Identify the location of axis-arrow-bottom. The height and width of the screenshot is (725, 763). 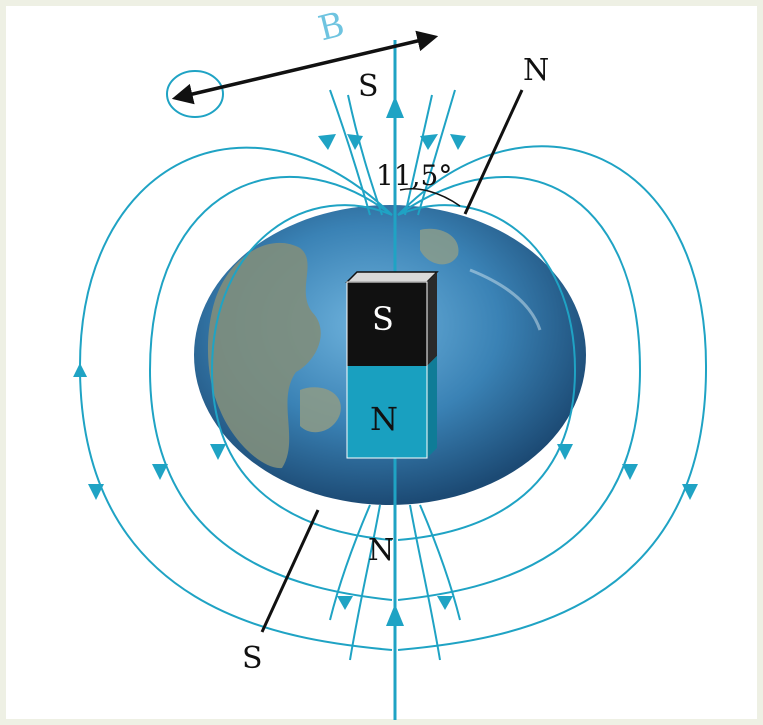
(395, 615).